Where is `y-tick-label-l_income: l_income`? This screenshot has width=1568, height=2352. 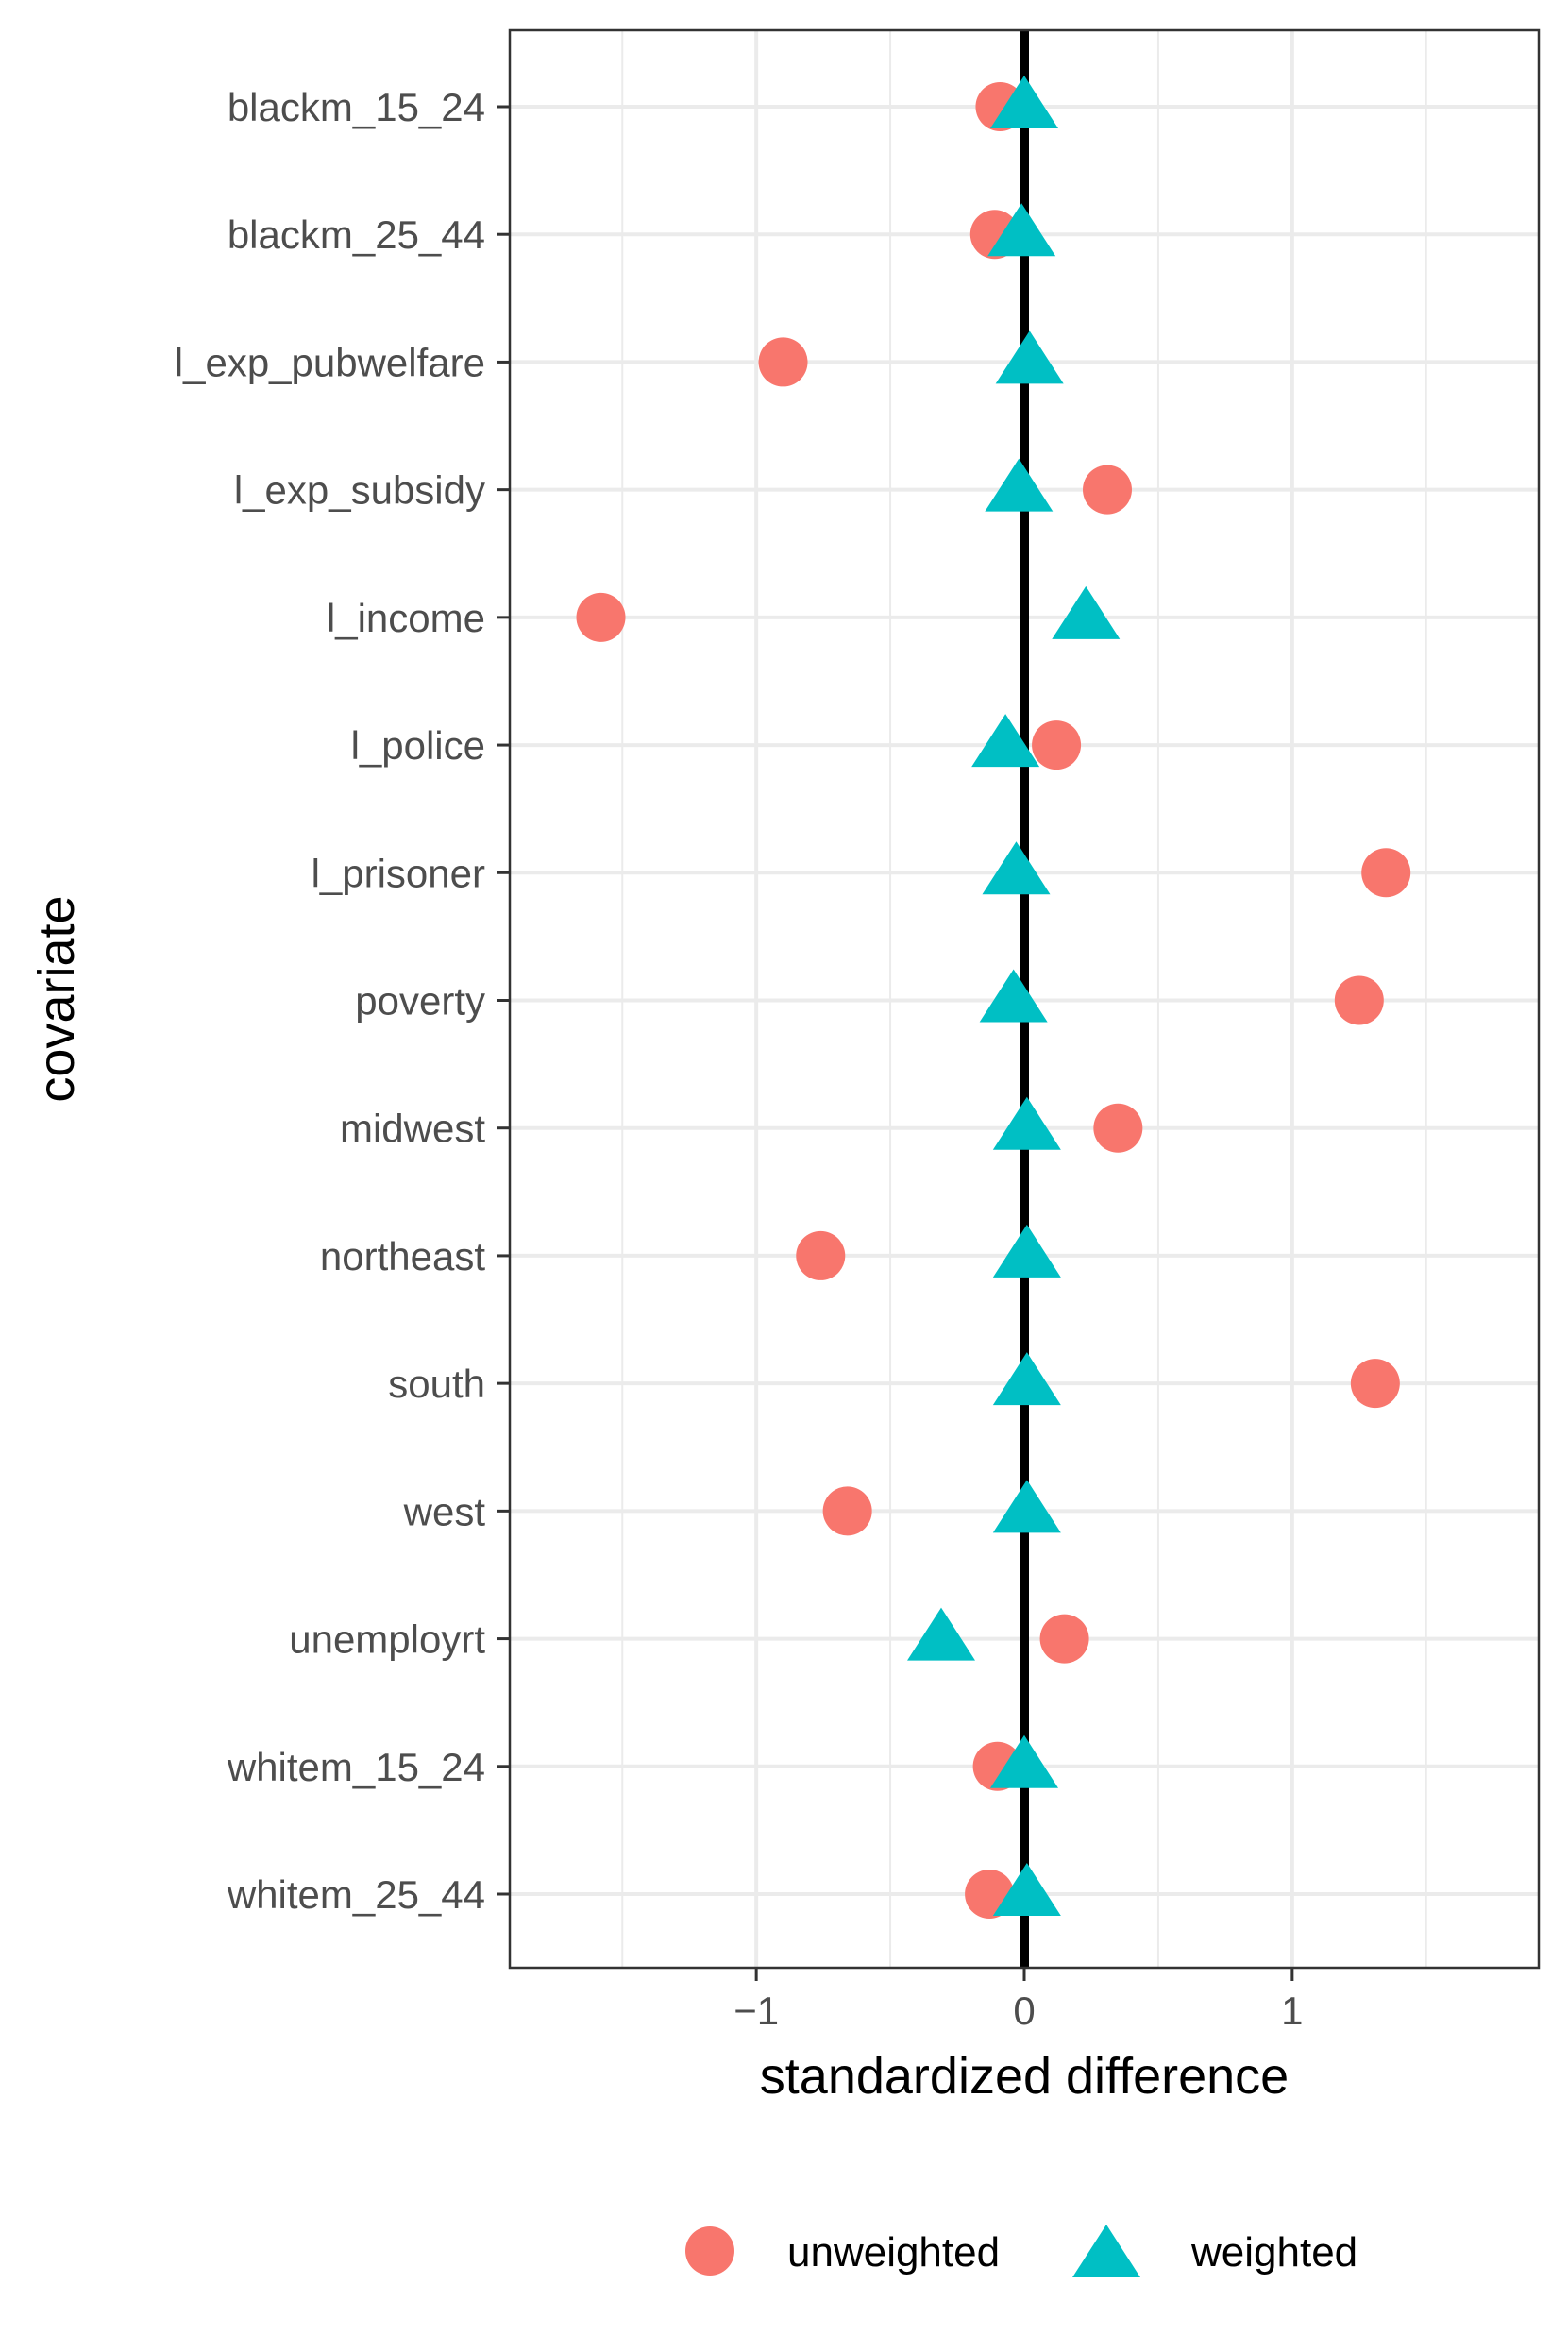
y-tick-label-l_income: l_income is located at coordinates (406, 618).